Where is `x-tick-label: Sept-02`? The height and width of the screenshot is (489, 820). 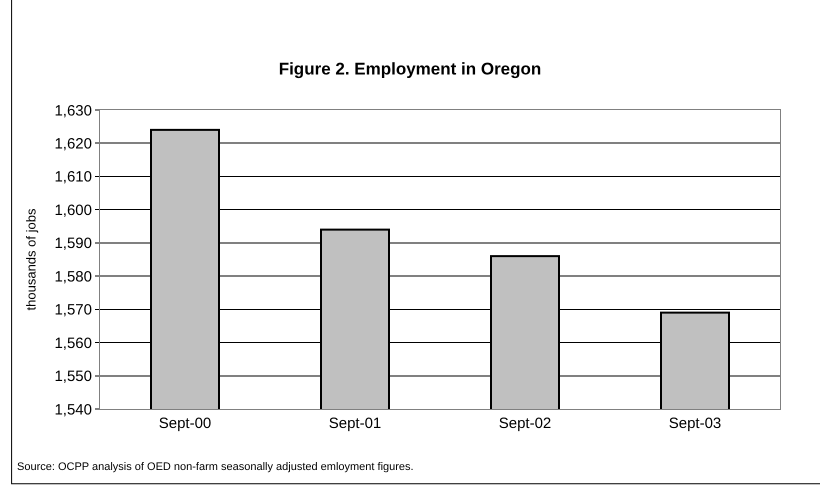
x-tick-label: Sept-02 is located at coordinates (525, 423).